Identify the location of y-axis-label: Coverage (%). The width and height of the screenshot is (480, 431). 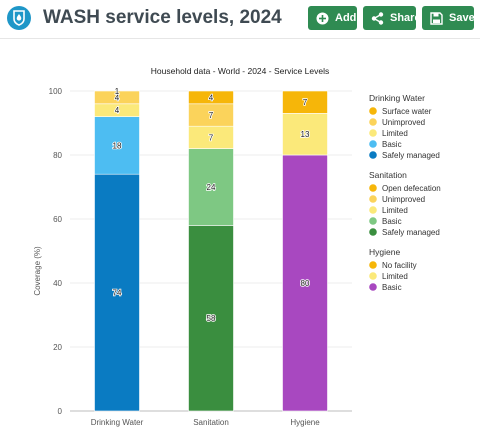
(37, 271).